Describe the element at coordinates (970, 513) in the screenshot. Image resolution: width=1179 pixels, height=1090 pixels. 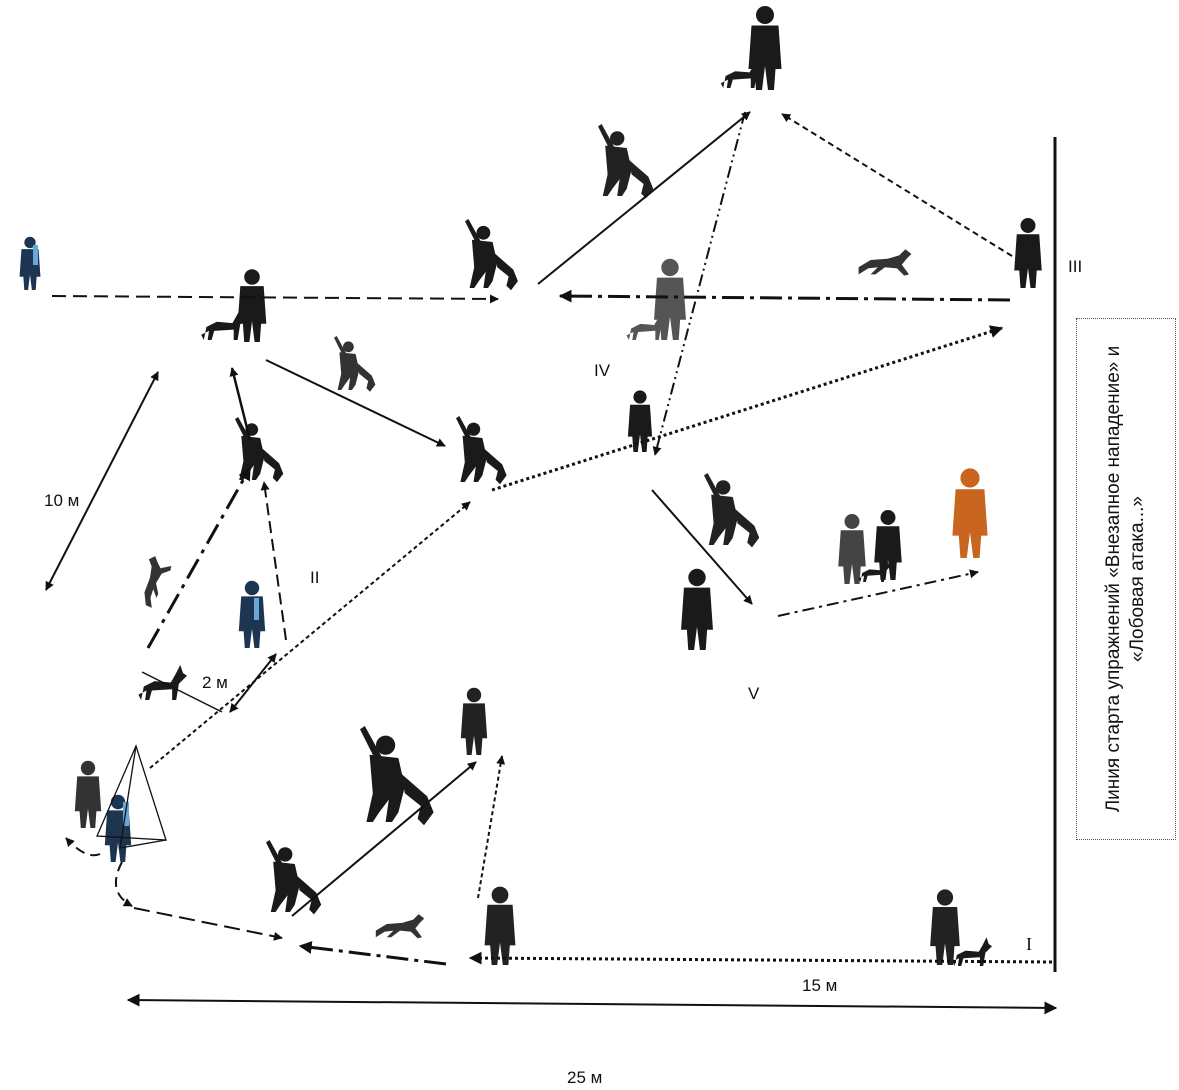
I see `orange-person-figure` at that location.